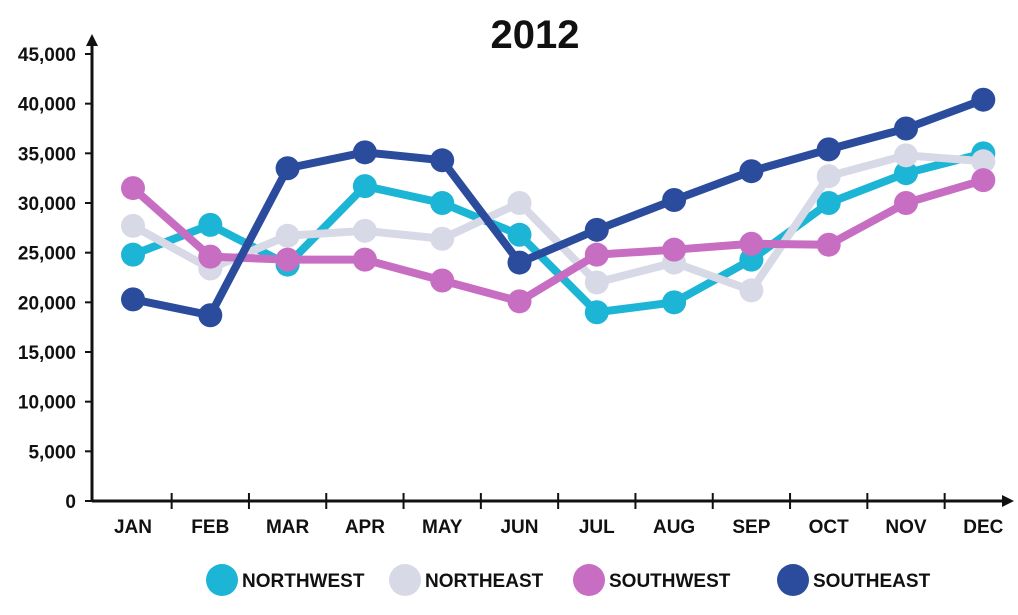 The width and height of the screenshot is (1018, 615). Describe the element at coordinates (519, 527) in the screenshot. I see `x-tick-label: JUN` at that location.